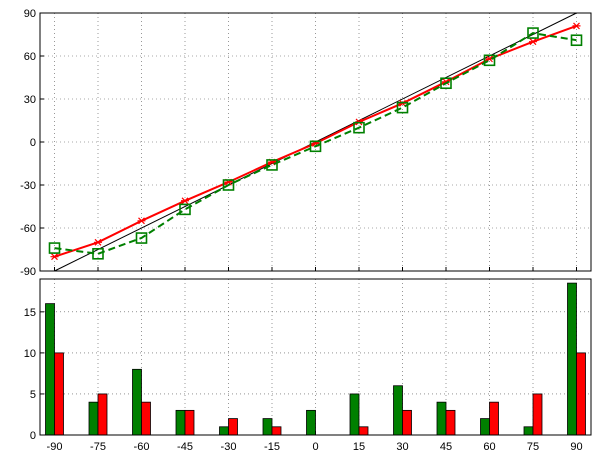 The image size is (599, 456). What do you see at coordinates (142, 447) in the screenshot?
I see `x-tick-label: -60` at bounding box center [142, 447].